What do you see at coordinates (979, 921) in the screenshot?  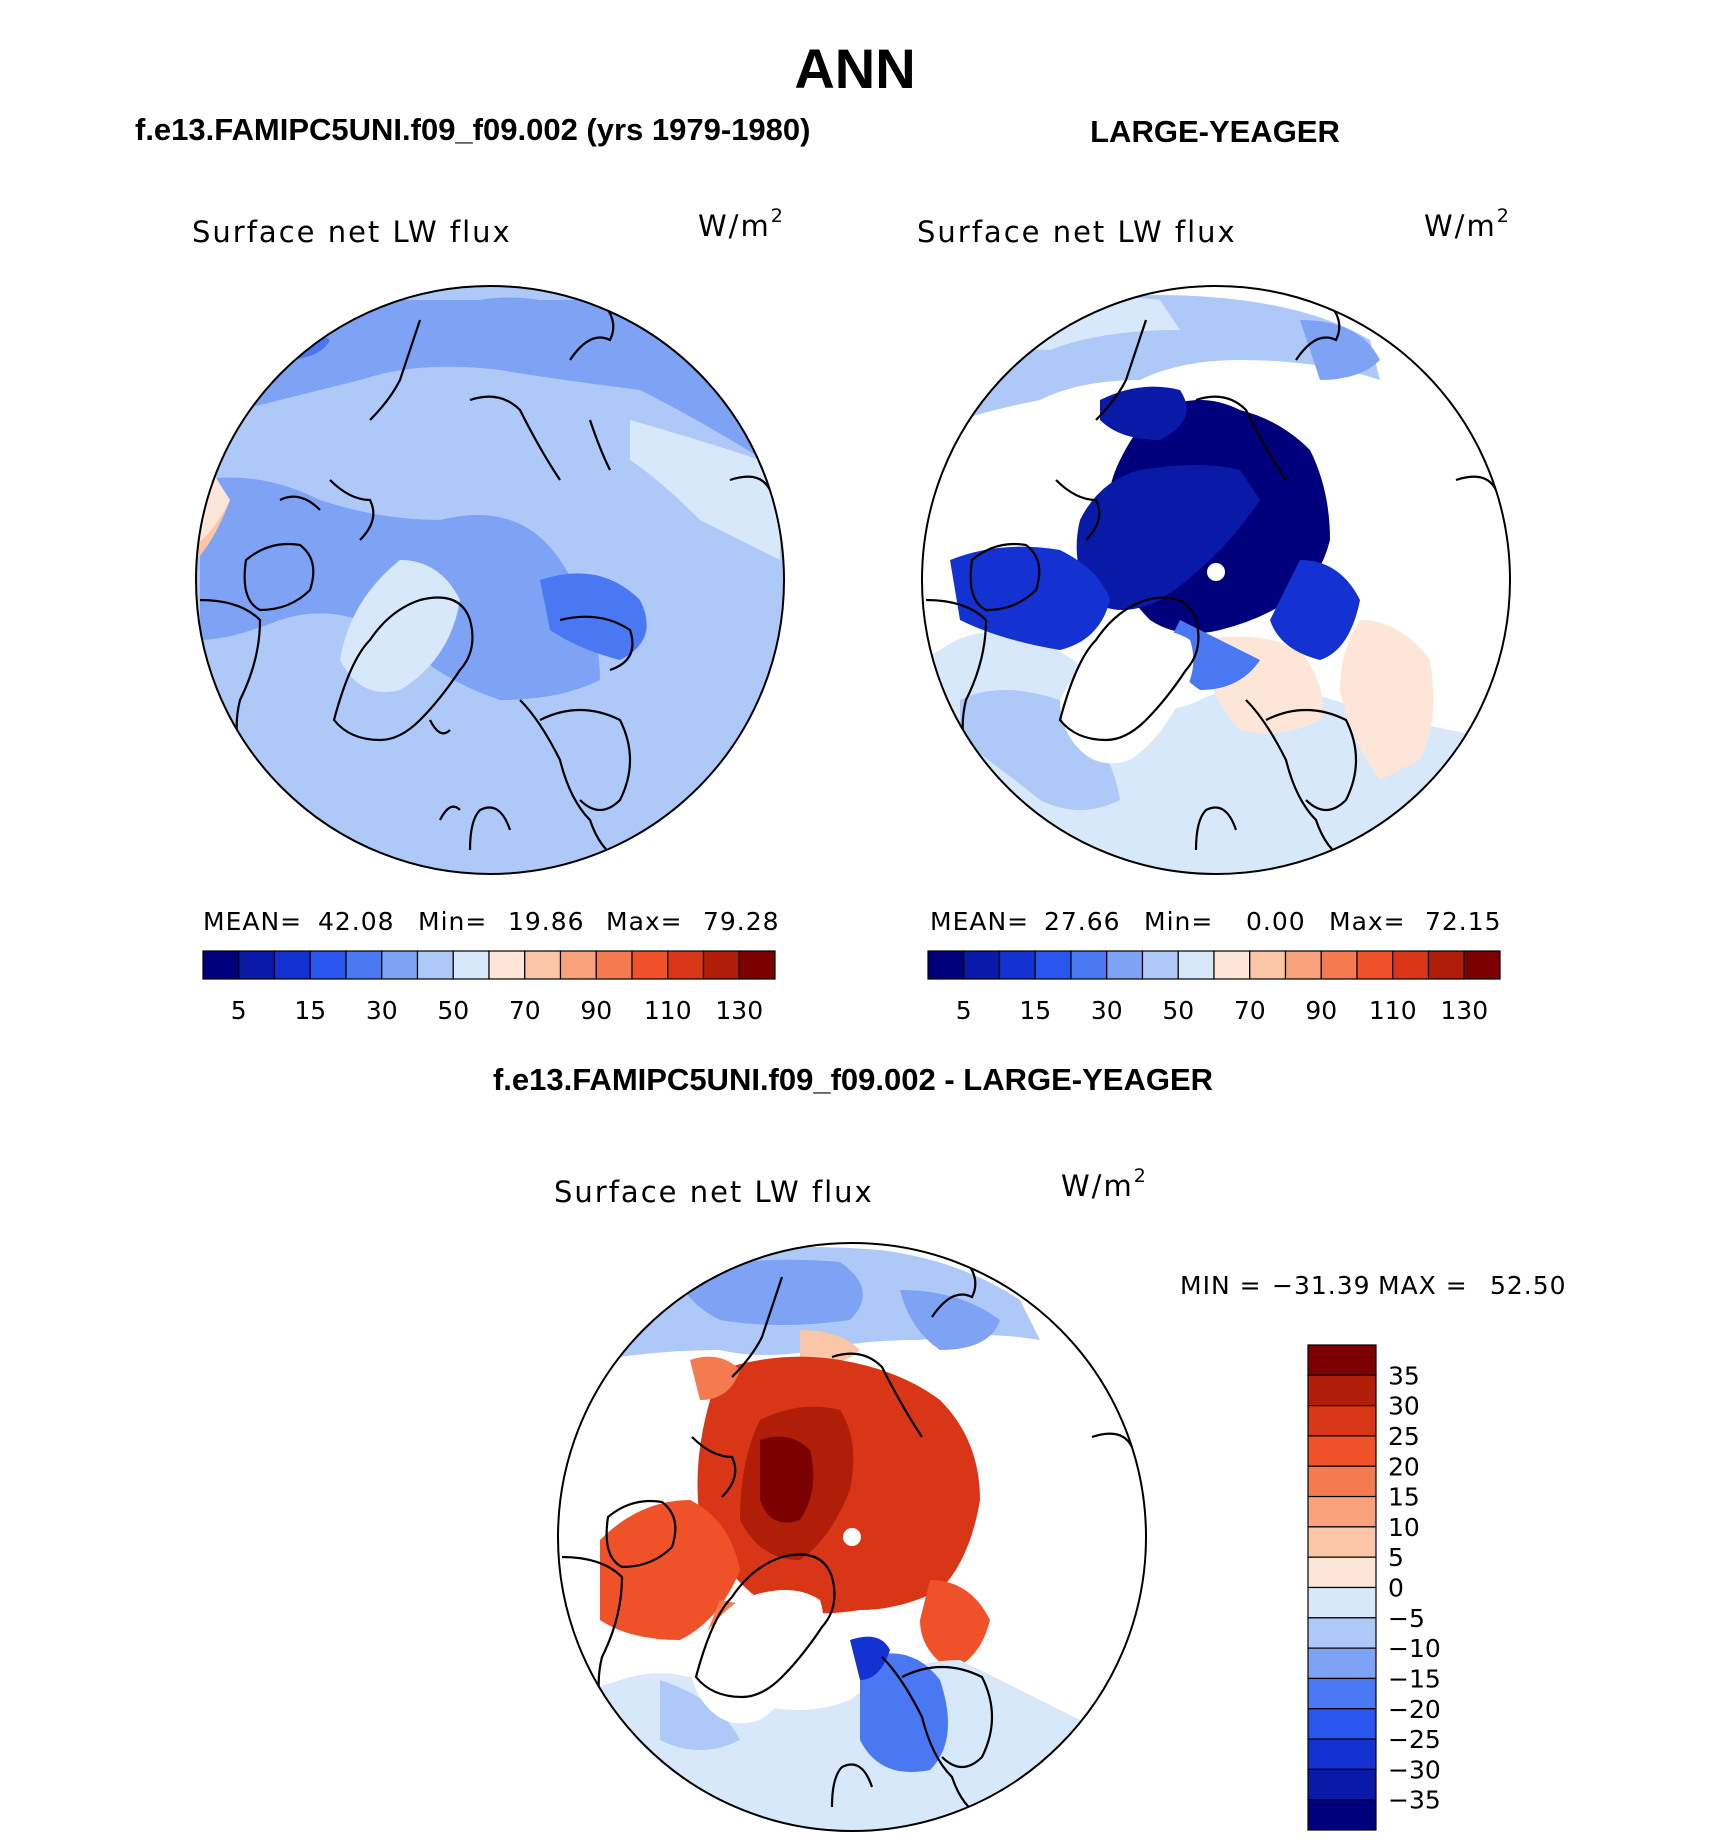 I see `mean-label: MEAN=` at bounding box center [979, 921].